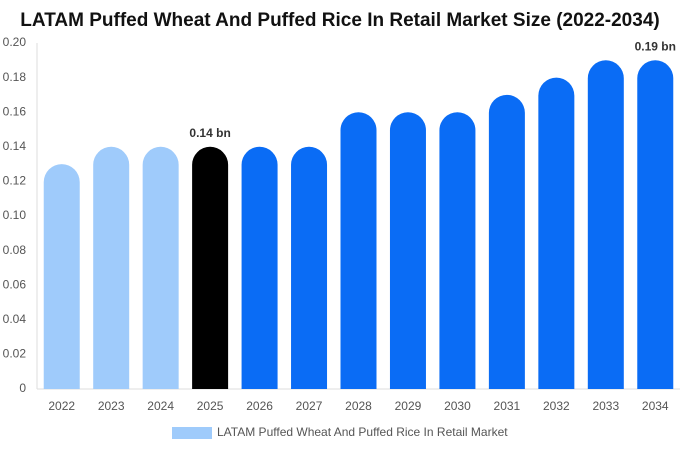 This screenshot has height=450, width=680. What do you see at coordinates (15, 284) in the screenshot?
I see `y-tick-label: 0.06` at bounding box center [15, 284].